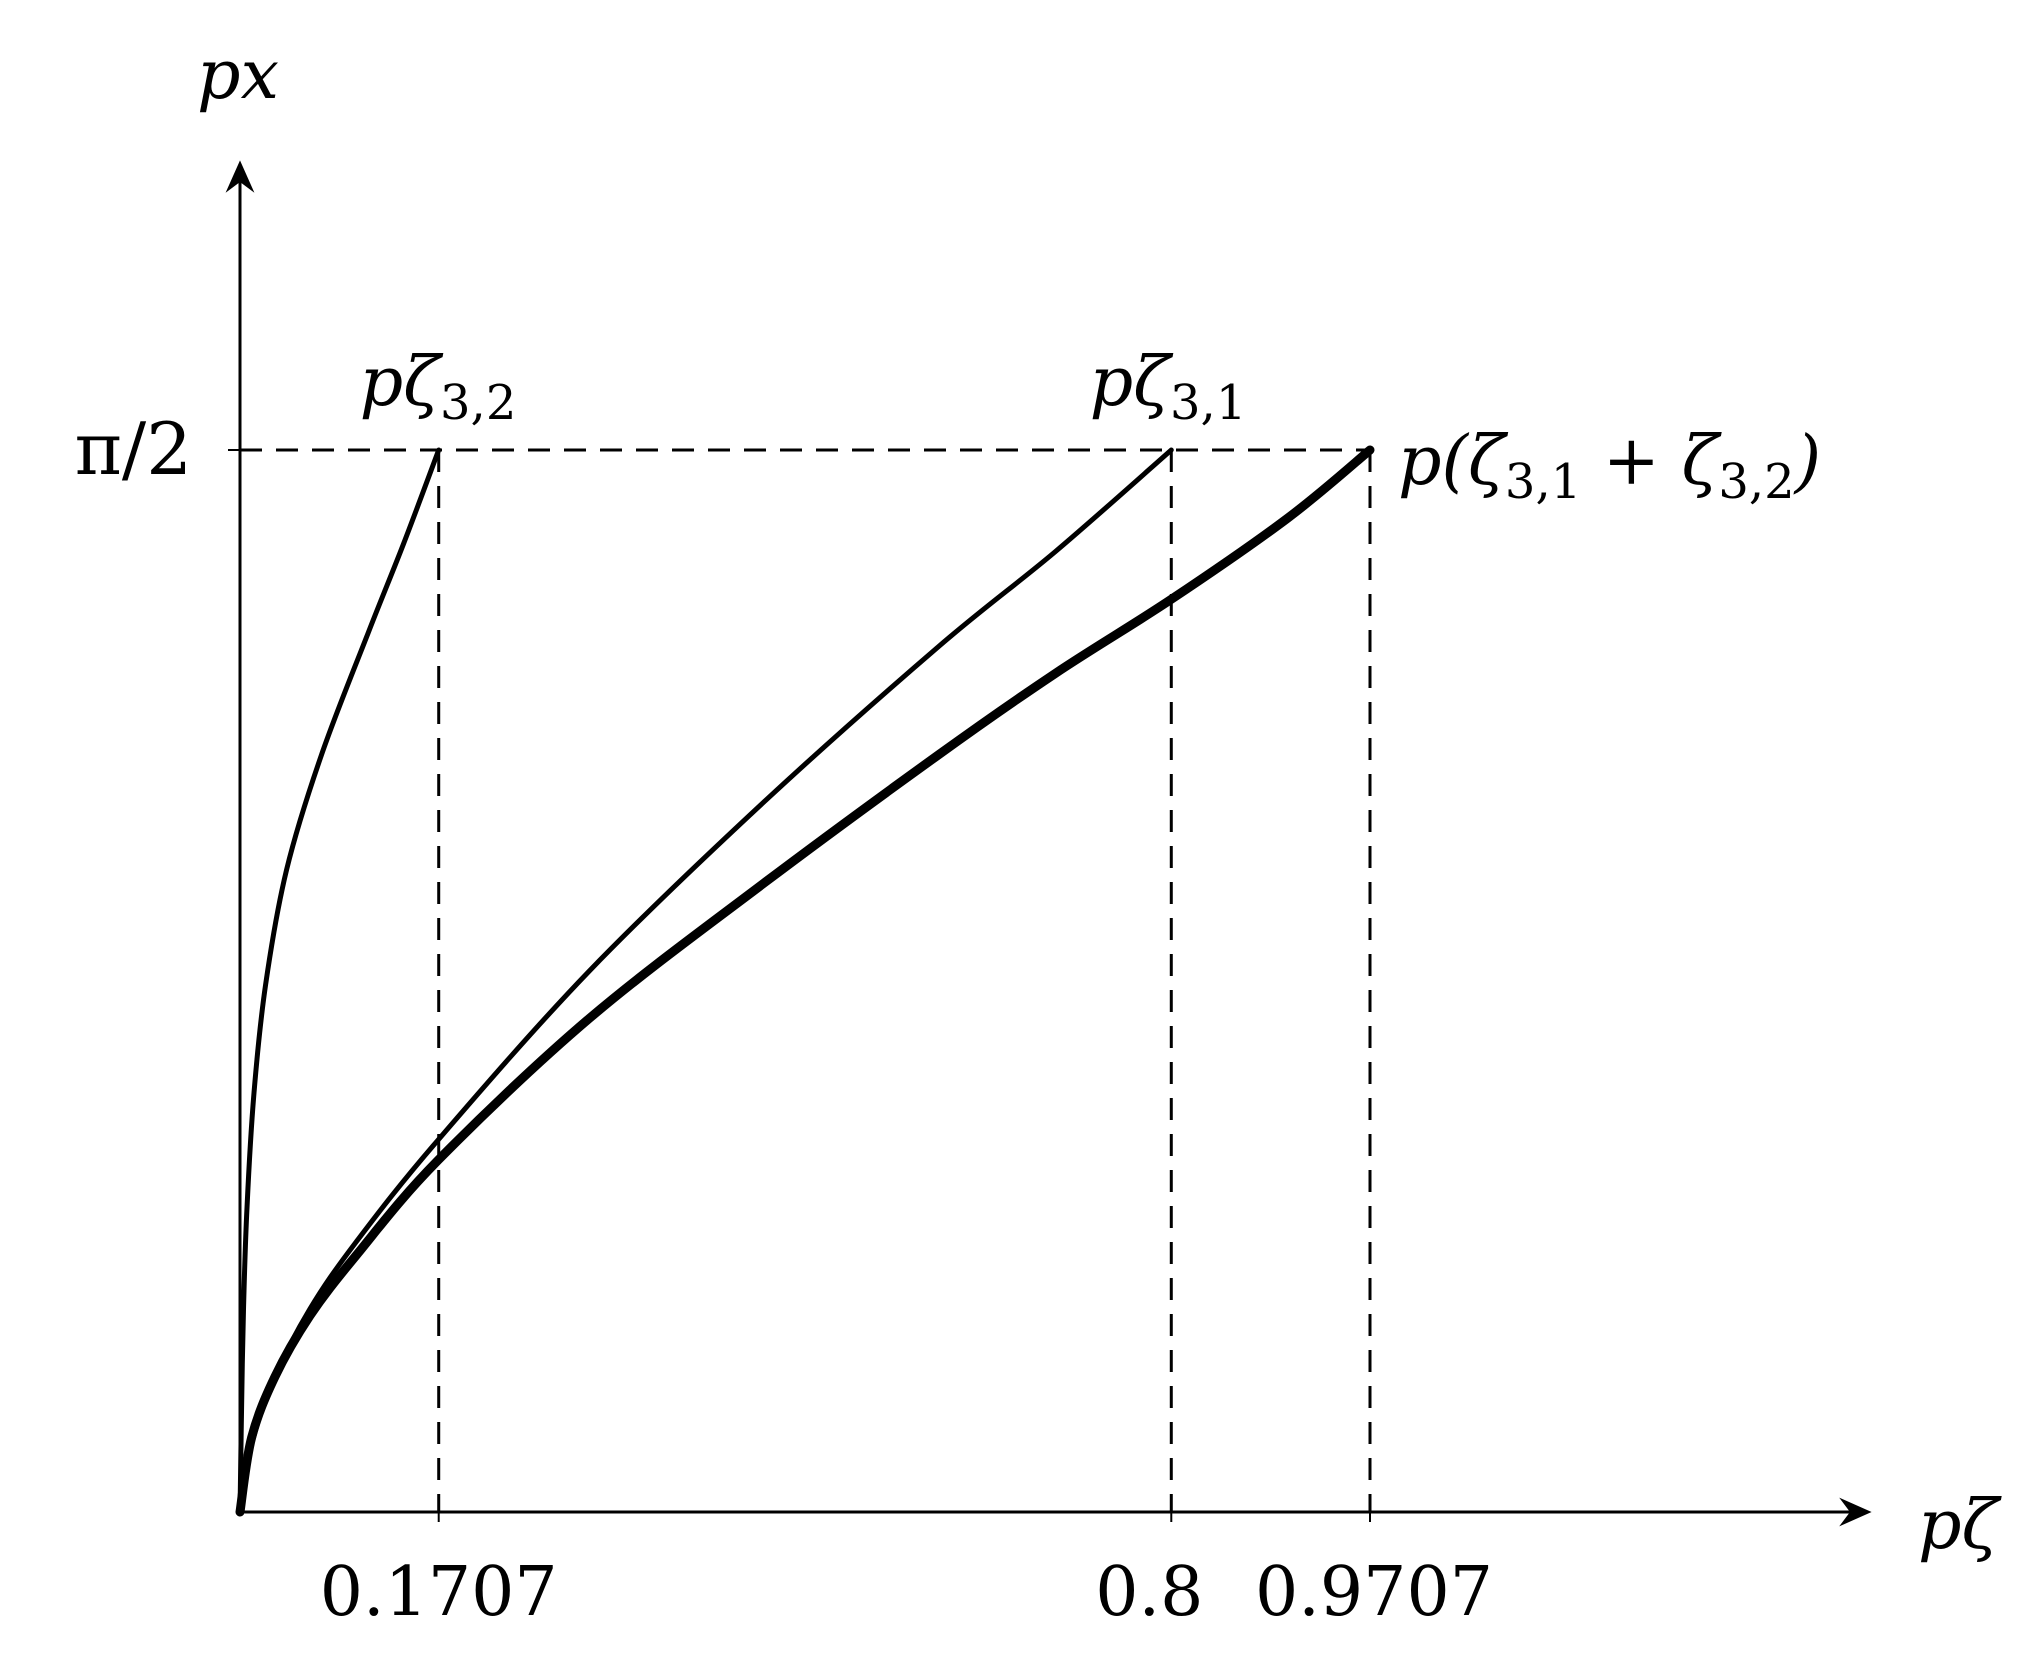  I want to click on x-axis-label: pζ, so click(1960, 1525).